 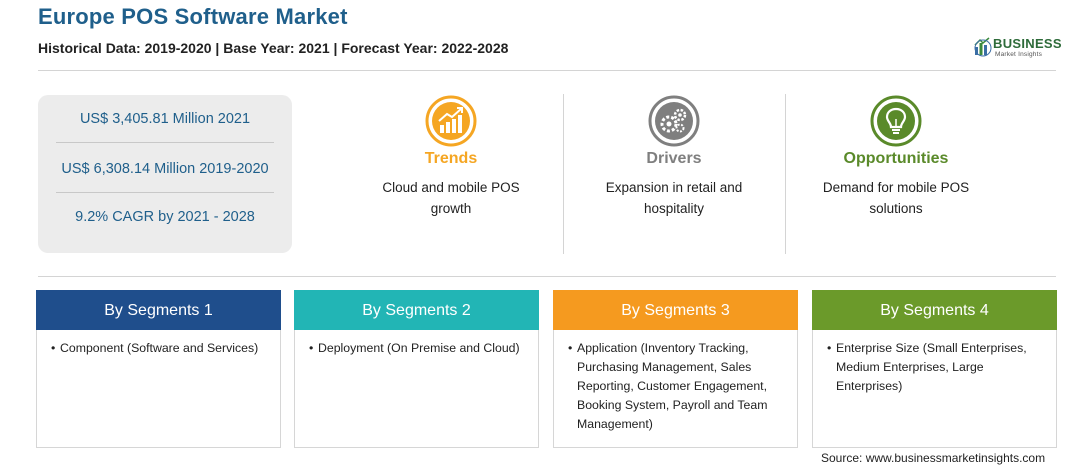 I want to click on page-title: Europe POS Software Market, so click(x=193, y=16).